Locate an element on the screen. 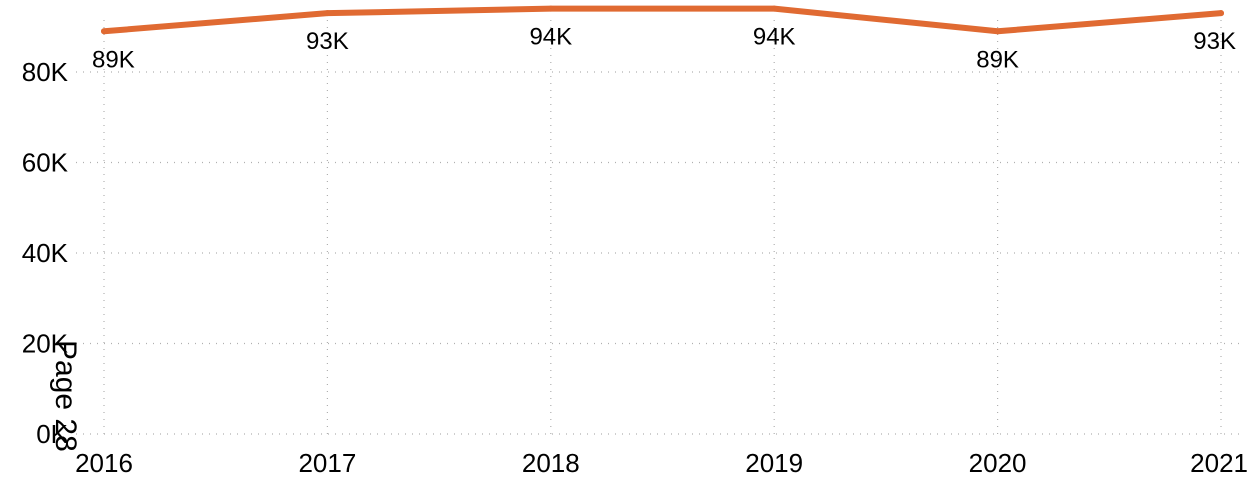 This screenshot has height=499, width=1251. y-tick-label: 20K is located at coordinates (45, 344).